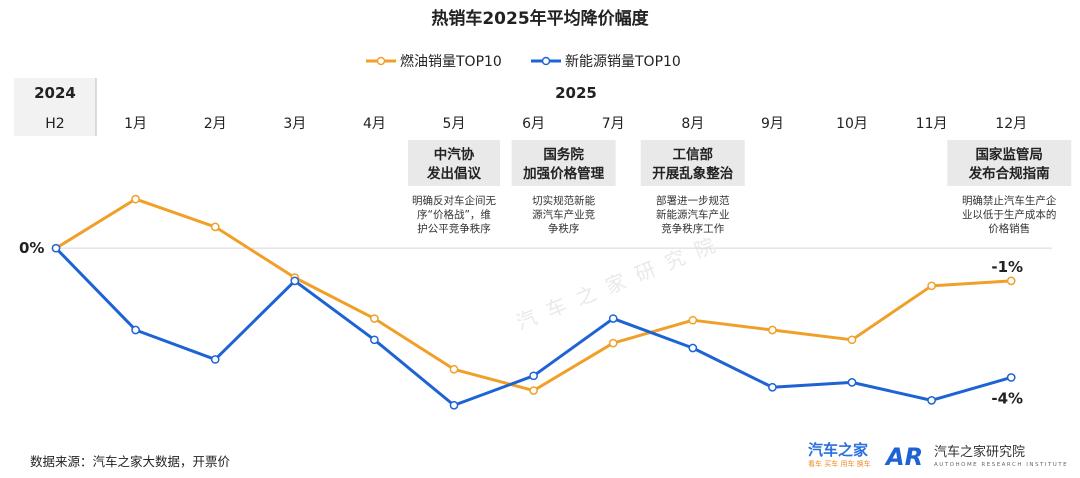  I want to click on legend: 燃油销量TOP10 新能源销量TOP10, so click(523, 61).